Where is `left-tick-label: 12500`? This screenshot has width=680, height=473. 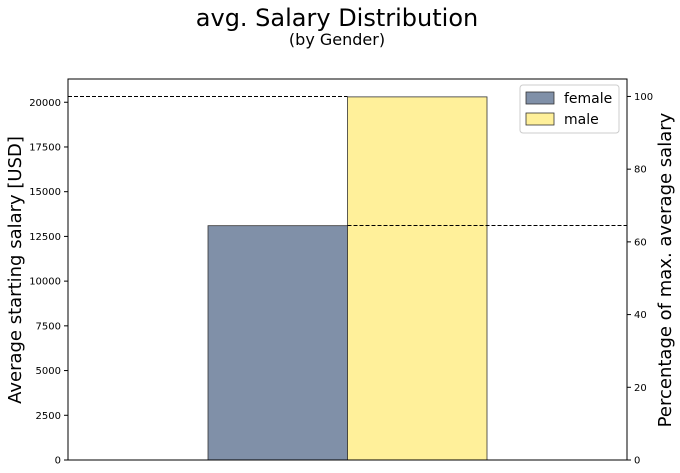
left-tick-label: 12500 is located at coordinates (45, 237).